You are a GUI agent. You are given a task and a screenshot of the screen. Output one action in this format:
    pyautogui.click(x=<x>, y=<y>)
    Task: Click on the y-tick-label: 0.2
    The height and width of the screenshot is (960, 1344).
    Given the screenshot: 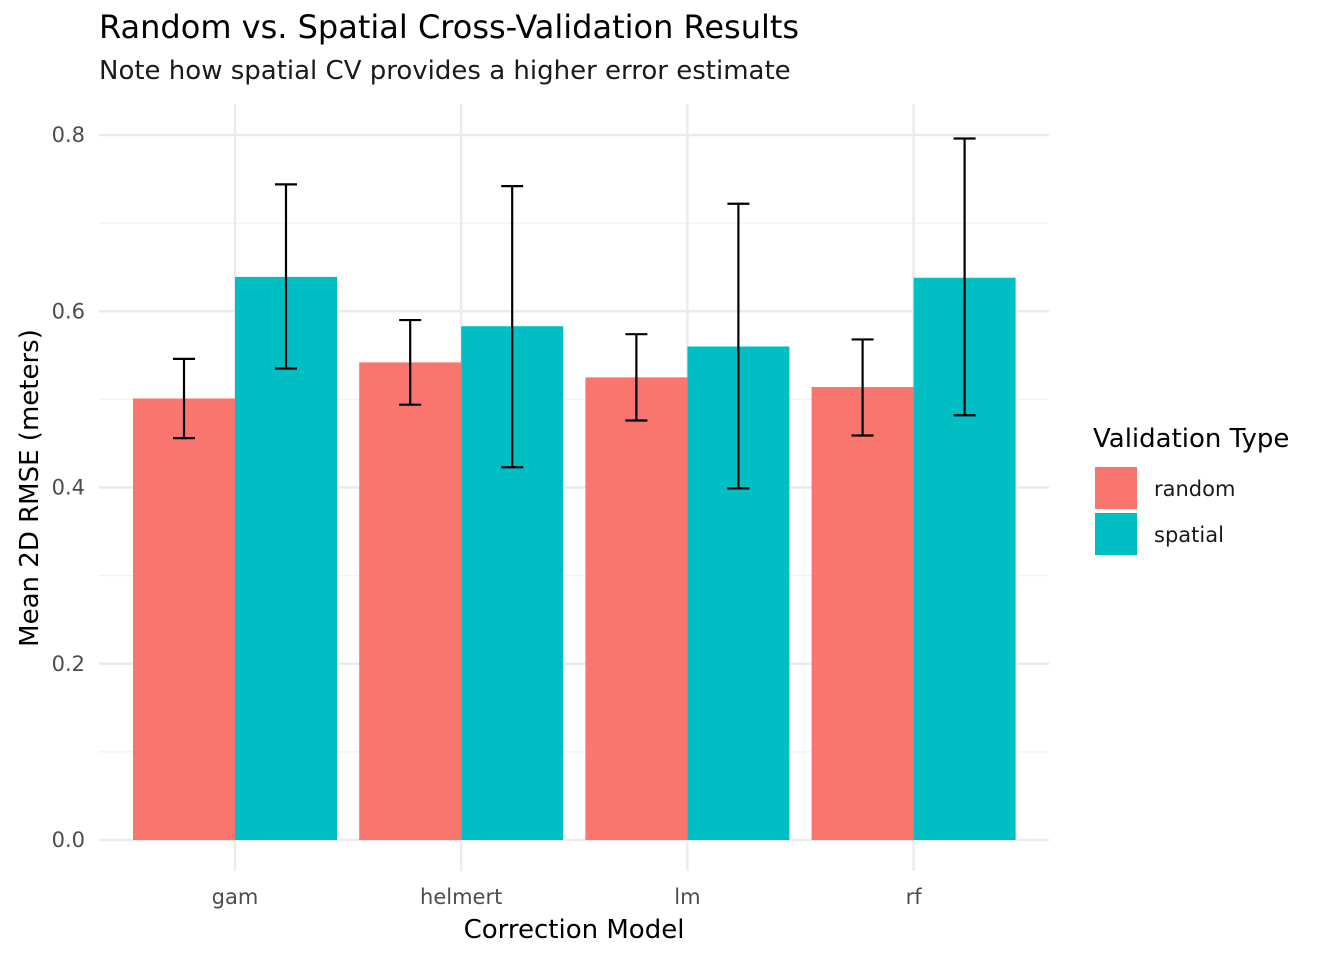 What is the action you would take?
    pyautogui.click(x=68, y=664)
    